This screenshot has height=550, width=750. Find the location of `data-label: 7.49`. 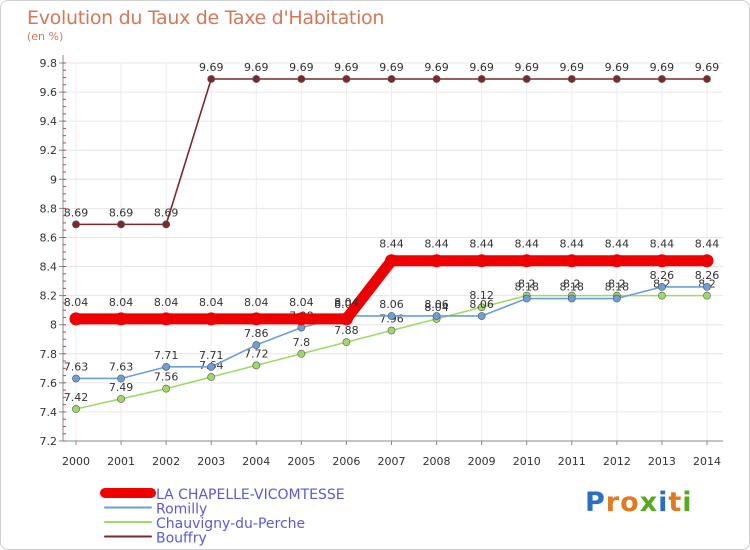

data-label: 7.49 is located at coordinates (121, 387).